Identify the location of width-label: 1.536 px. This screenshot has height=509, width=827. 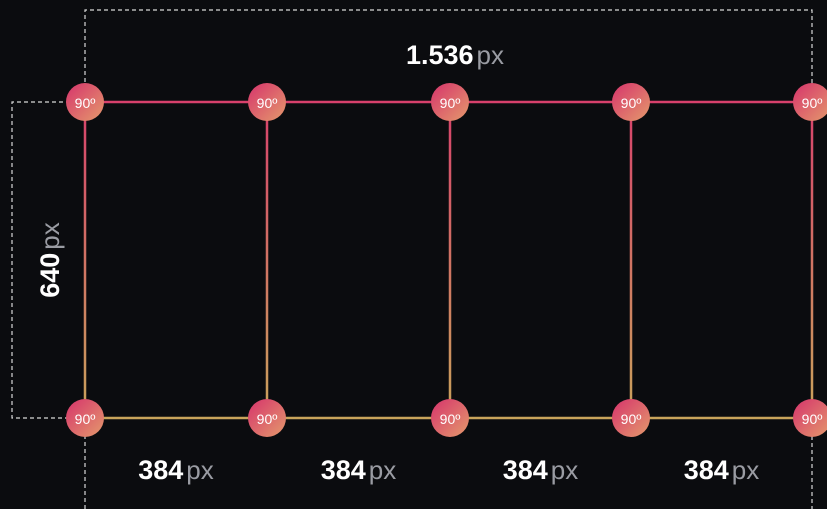
(455, 55).